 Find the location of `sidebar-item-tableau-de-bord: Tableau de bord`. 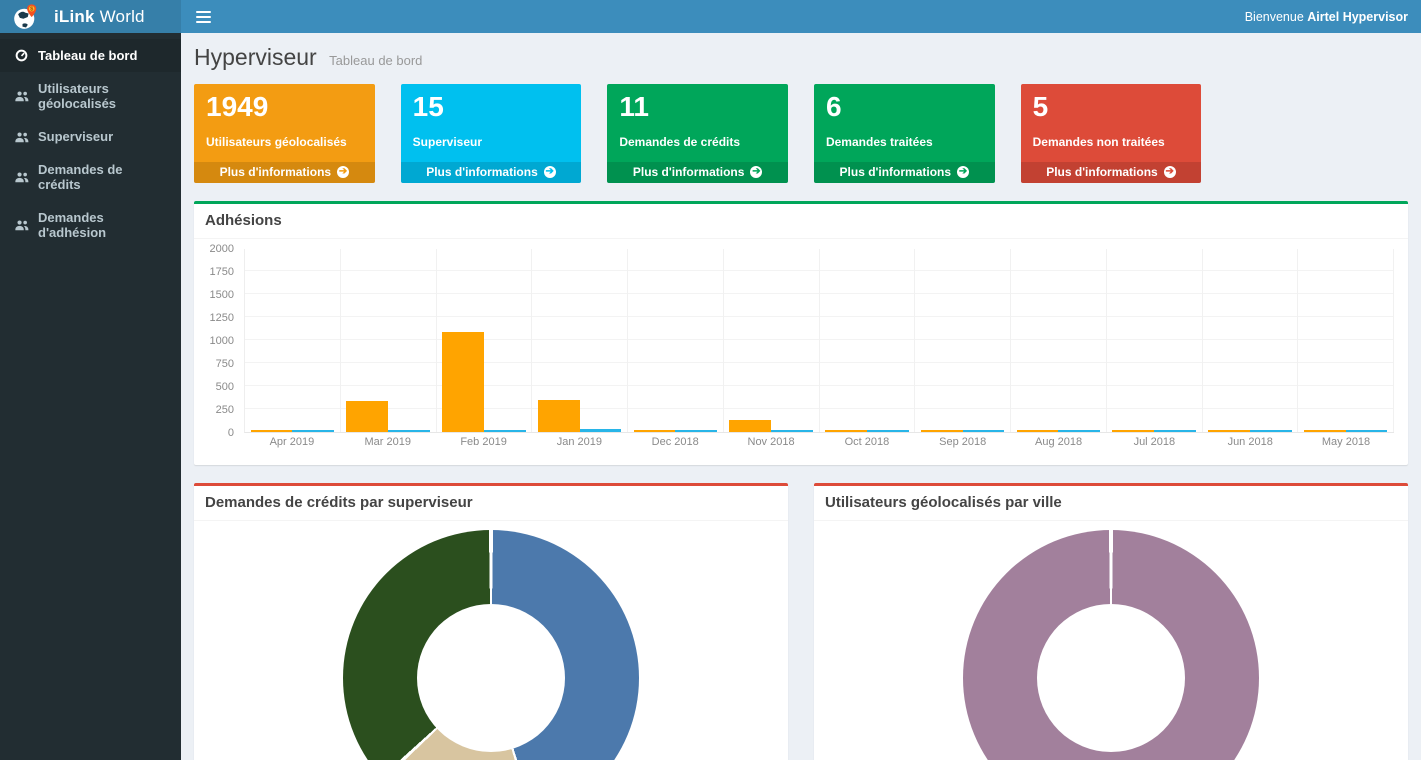

sidebar-item-tableau-de-bord: Tableau de bord is located at coordinates (90, 55).